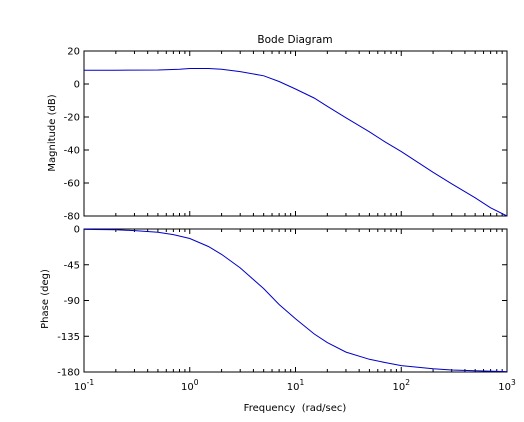 The image size is (524, 422). I want to click on phase-y-tick-label: -180, so click(68, 373).